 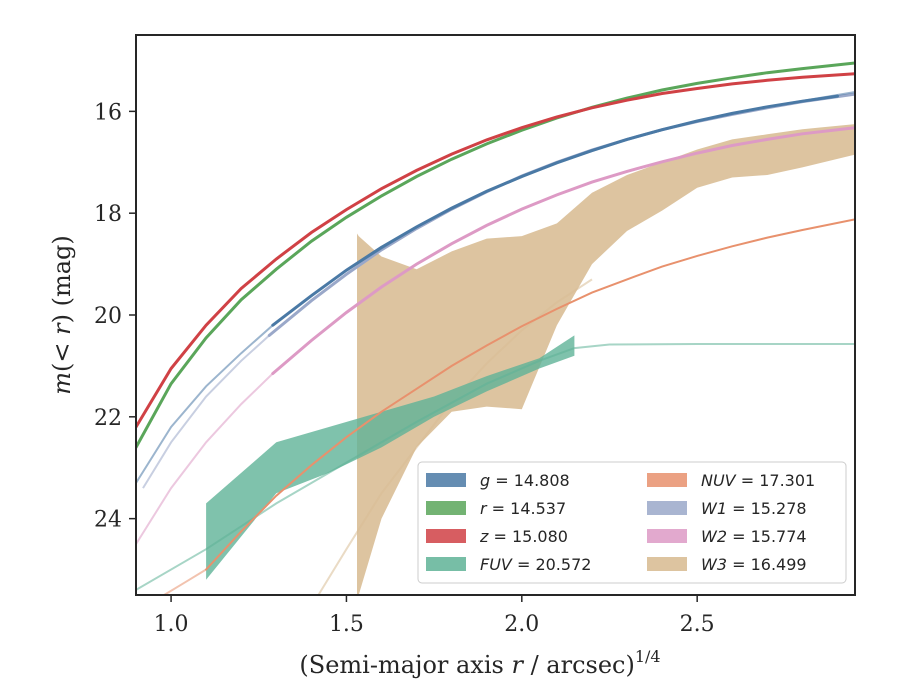 I want to click on legend-value: = 20.572, so click(x=552, y=564).